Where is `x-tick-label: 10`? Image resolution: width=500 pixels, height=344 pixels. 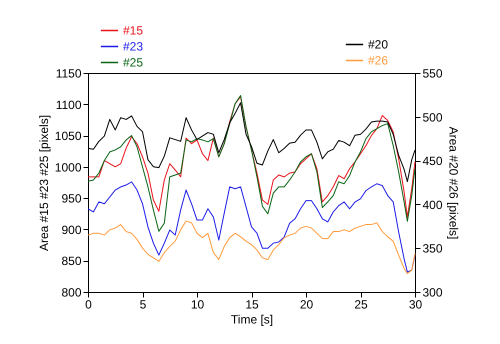
x-tick-label: 10 is located at coordinates (197, 305).